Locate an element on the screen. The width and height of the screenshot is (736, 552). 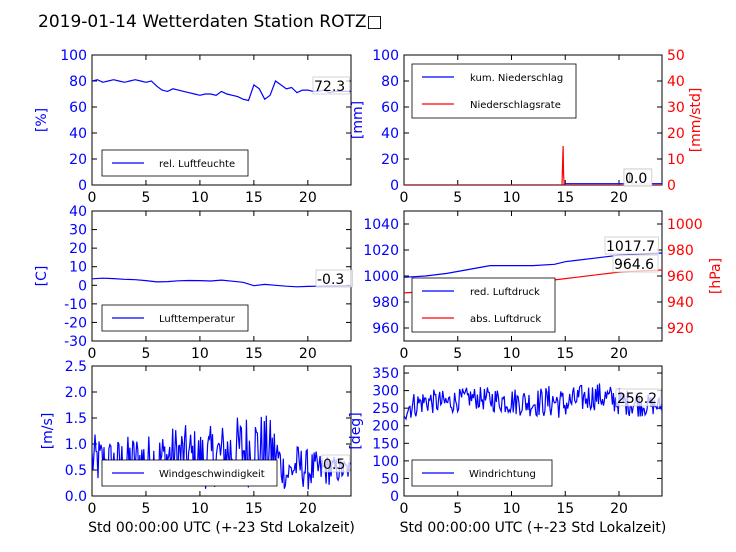
legend-entry: abs. Luftdruck is located at coordinates (505, 319).